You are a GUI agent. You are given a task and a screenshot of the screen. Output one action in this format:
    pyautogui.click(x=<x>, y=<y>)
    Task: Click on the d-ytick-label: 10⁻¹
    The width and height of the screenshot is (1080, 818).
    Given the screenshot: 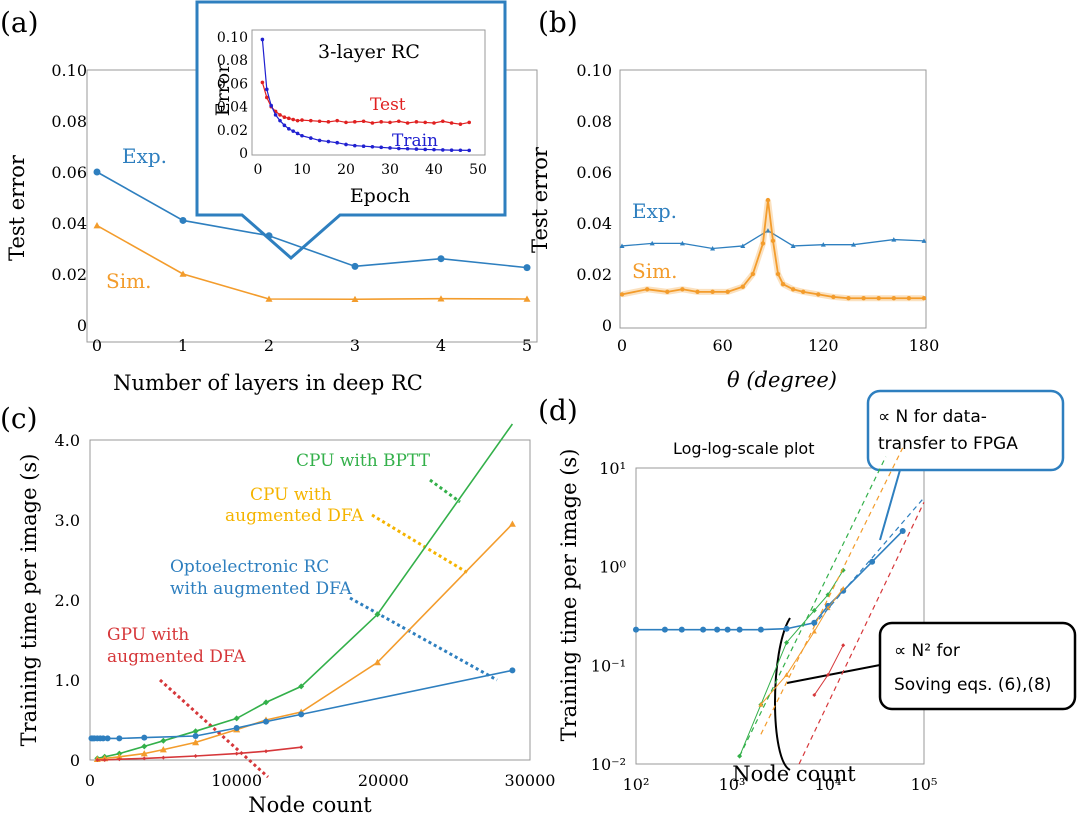 What is the action you would take?
    pyautogui.click(x=608, y=665)
    